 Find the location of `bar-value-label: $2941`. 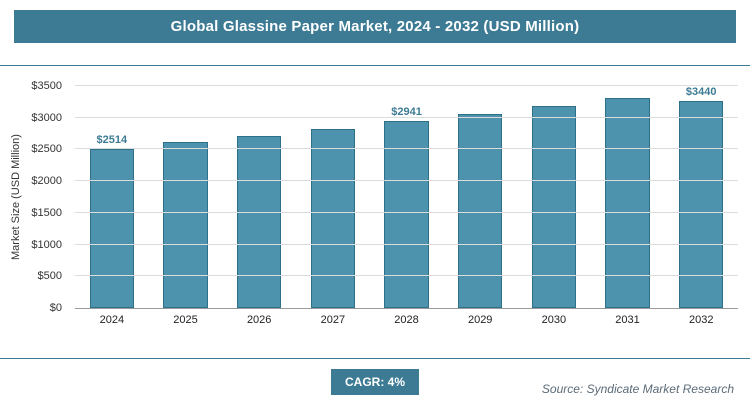

bar-value-label: $2941 is located at coordinates (406, 112).